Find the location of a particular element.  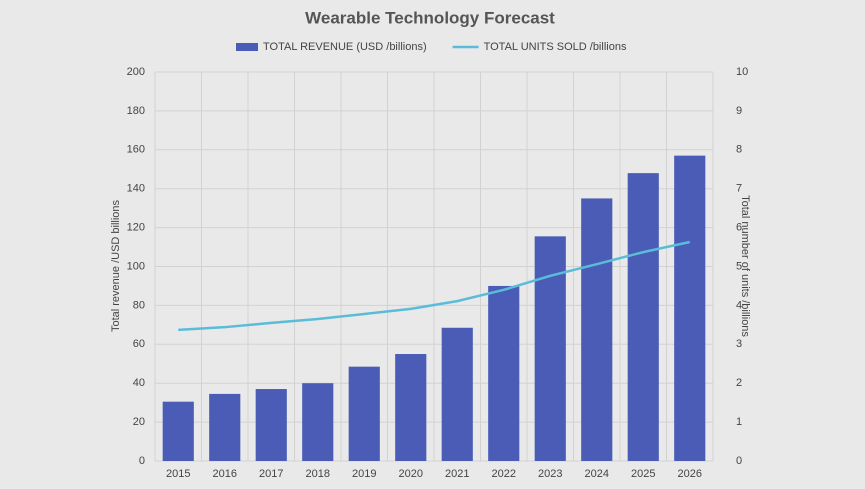

y2-tick-label: 10 is located at coordinates (742, 72).